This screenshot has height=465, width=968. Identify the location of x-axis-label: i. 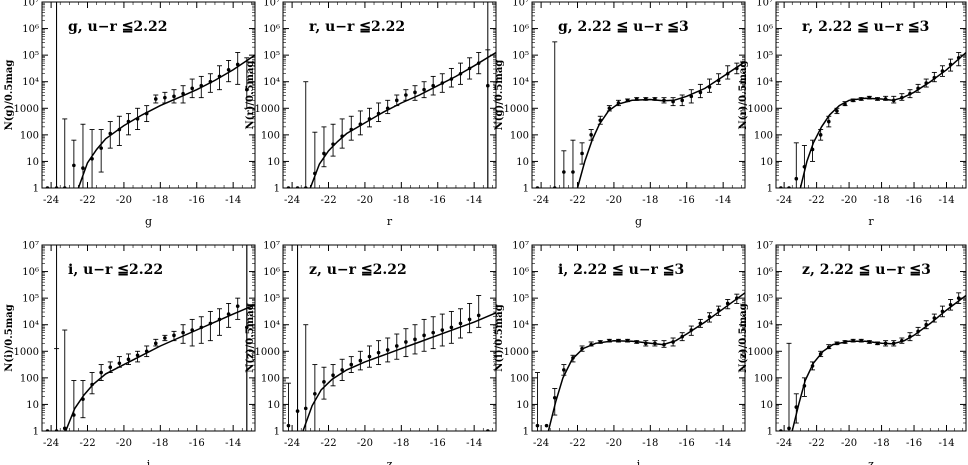
(149, 461).